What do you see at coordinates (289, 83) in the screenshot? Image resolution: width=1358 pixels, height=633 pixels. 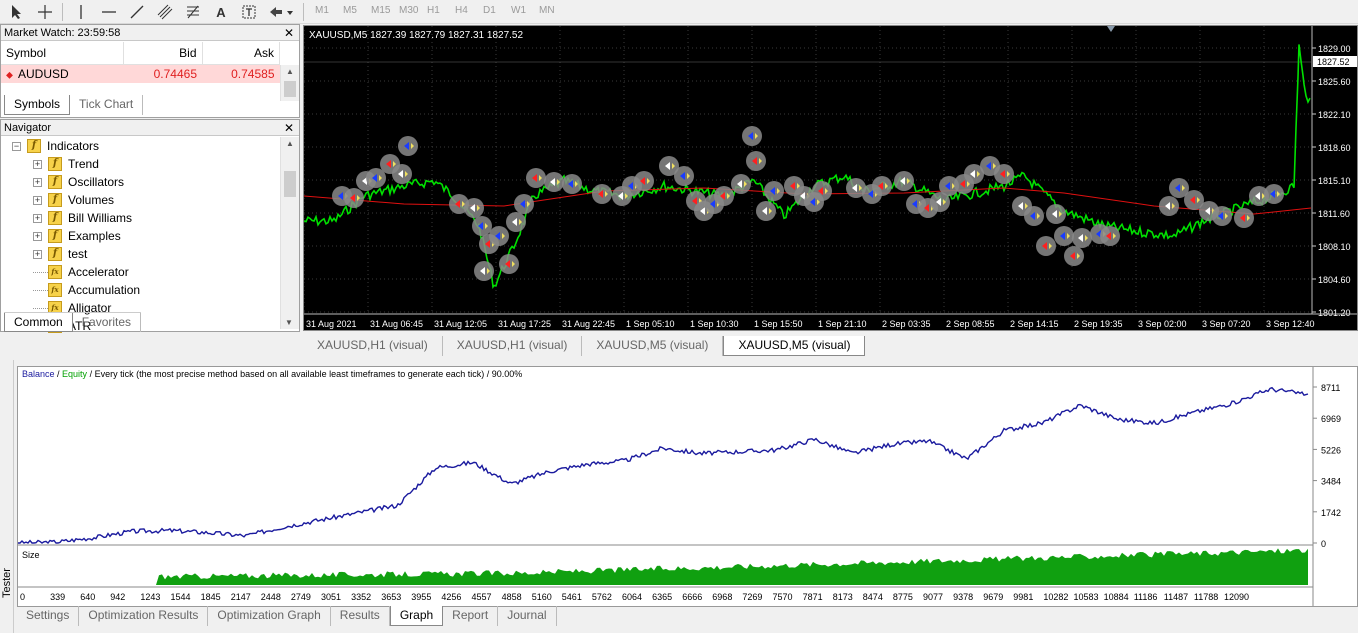 I see `scrollbar: ▲` at bounding box center [289, 83].